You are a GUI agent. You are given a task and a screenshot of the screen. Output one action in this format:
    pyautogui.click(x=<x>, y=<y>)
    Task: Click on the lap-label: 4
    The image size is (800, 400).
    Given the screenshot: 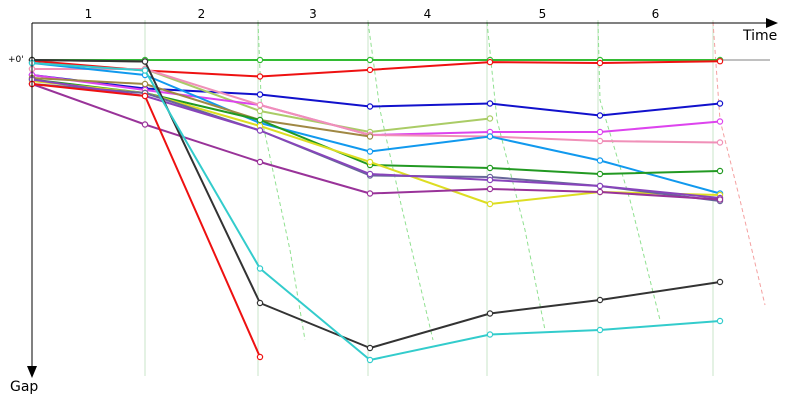 What is the action you would take?
    pyautogui.click(x=428, y=14)
    